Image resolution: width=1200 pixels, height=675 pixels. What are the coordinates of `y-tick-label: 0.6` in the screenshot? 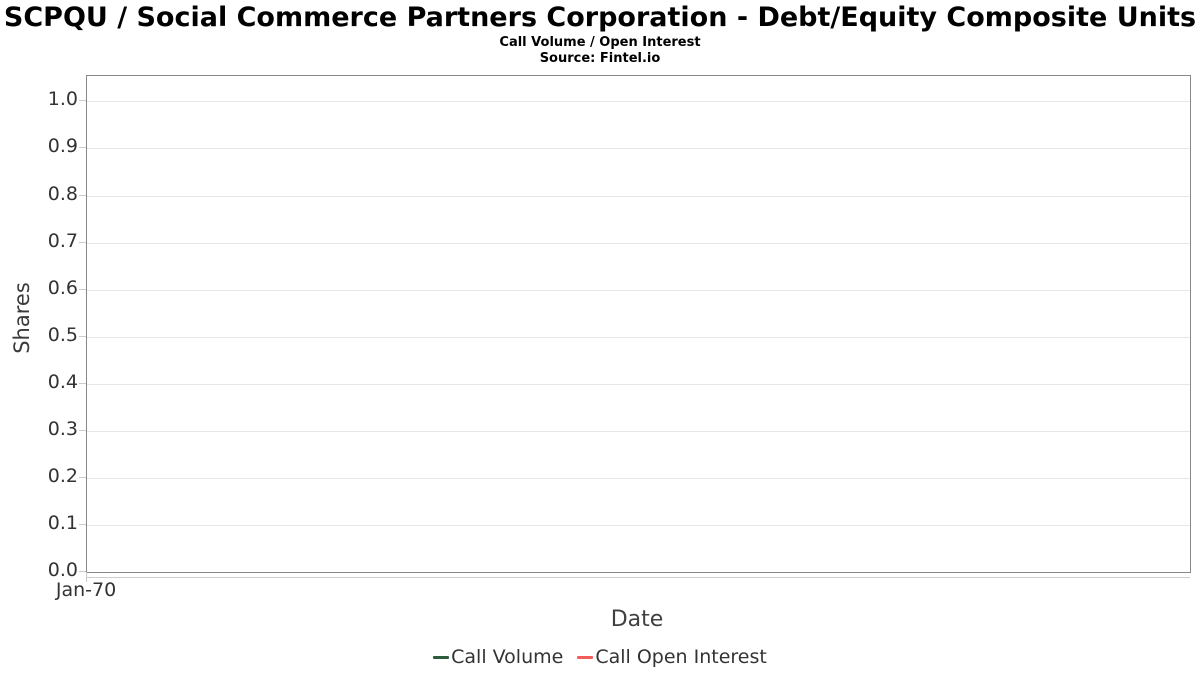 It's located at (62, 287).